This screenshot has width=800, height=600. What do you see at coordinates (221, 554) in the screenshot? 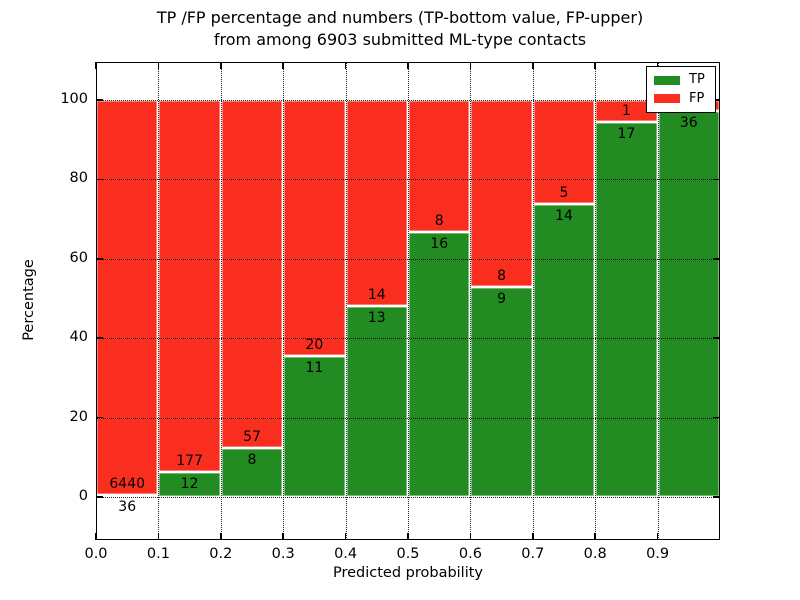
I see `x-tick-label: 0.2` at bounding box center [221, 554].